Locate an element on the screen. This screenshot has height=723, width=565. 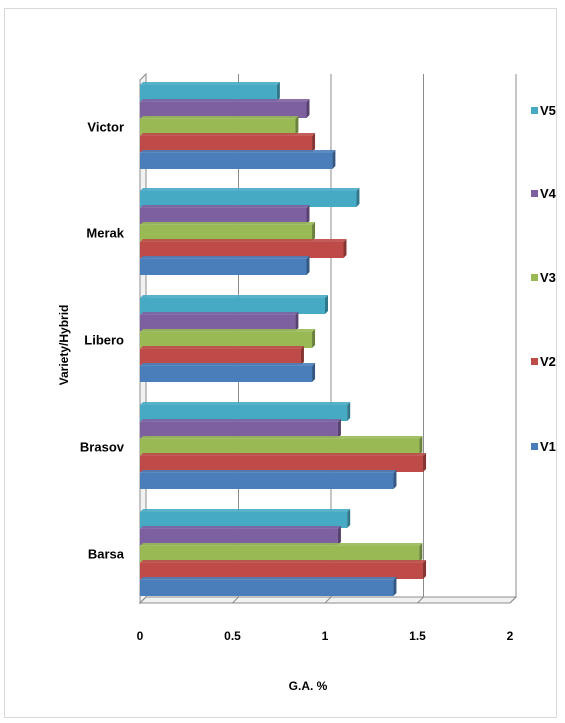
category-label: Brasov is located at coordinates (102, 447).